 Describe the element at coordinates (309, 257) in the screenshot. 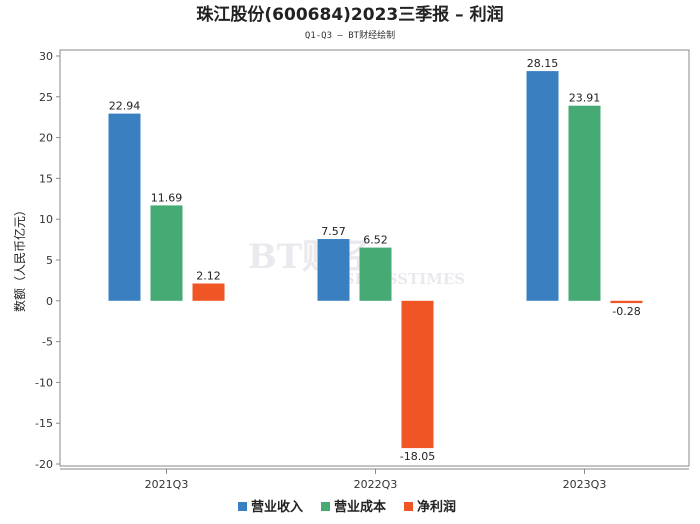

I see `watermark-brand: BT财经` at that location.